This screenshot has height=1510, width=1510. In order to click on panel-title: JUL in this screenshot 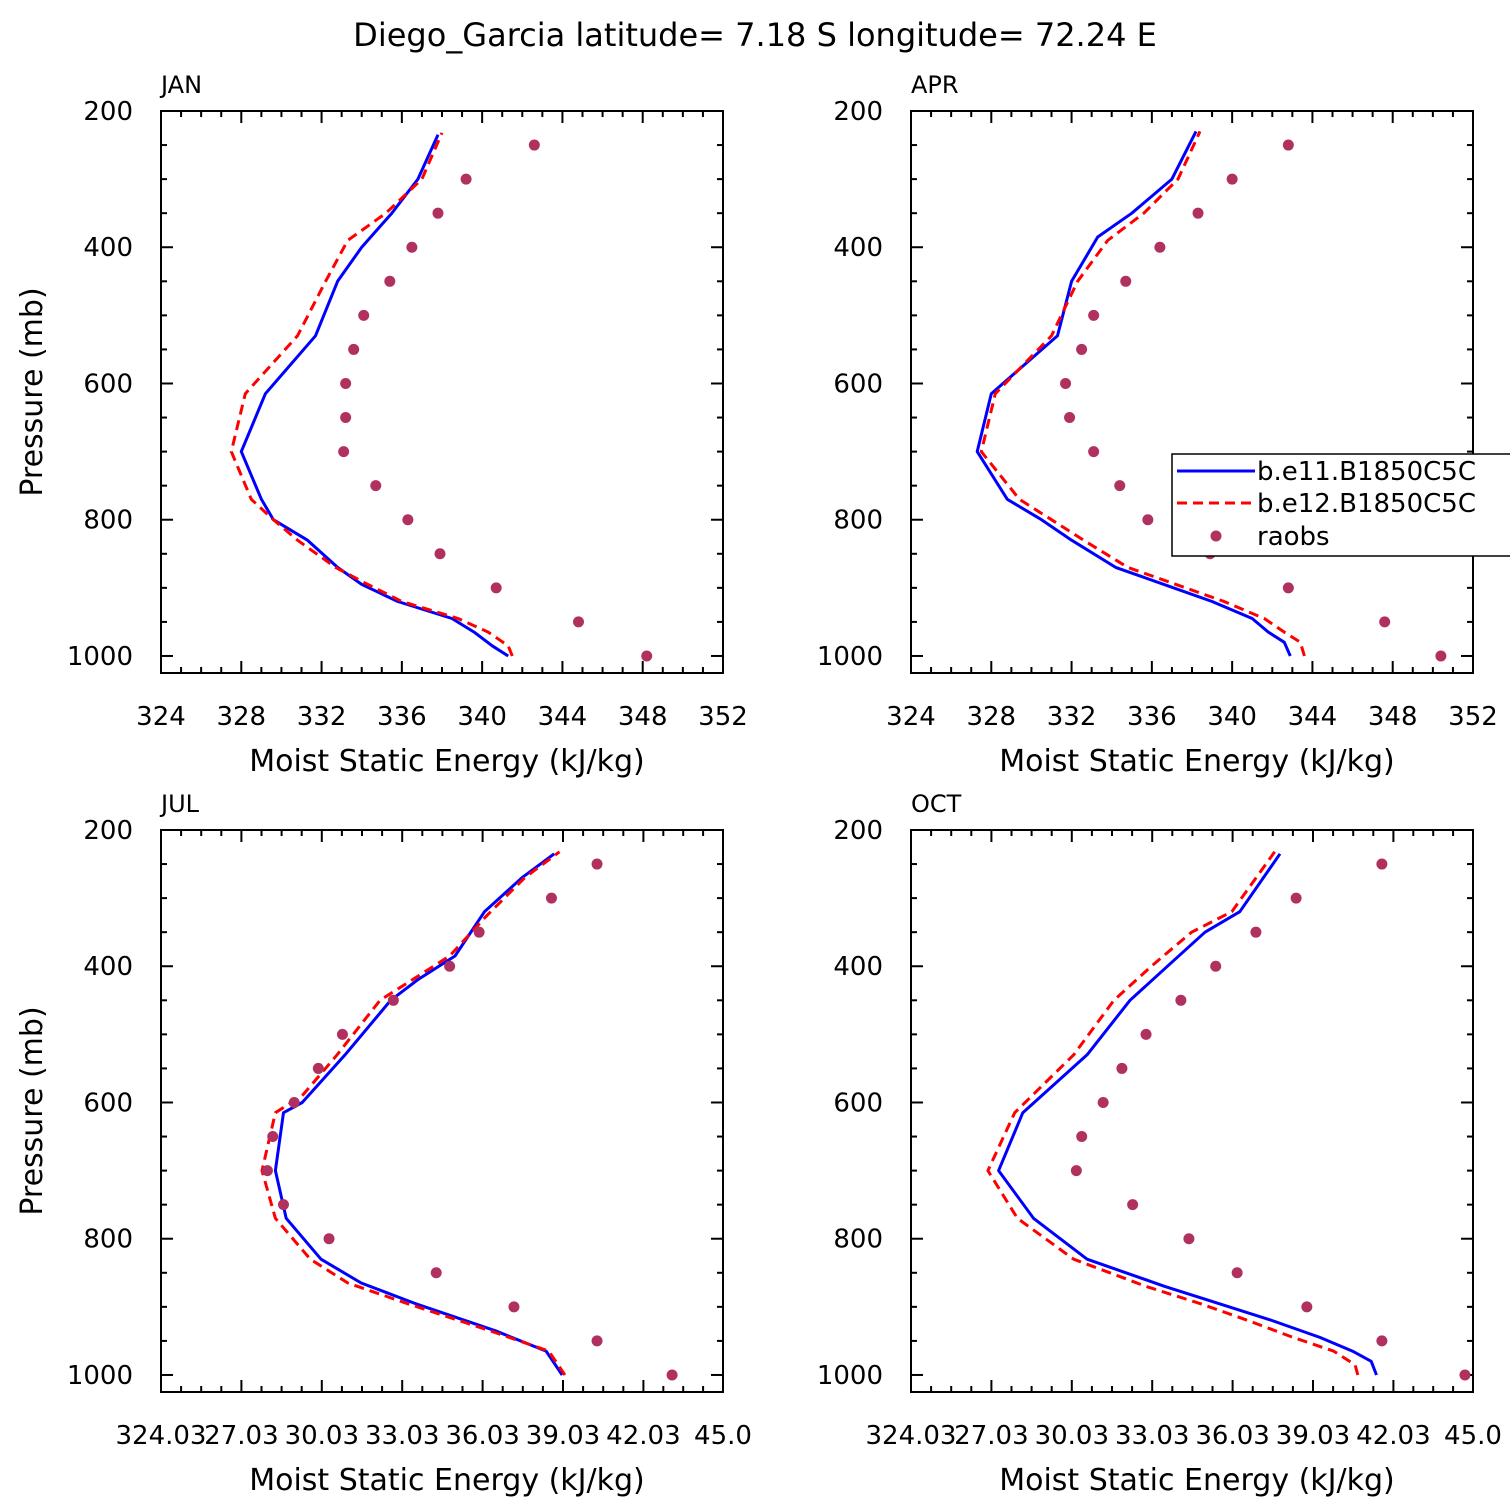, I will do `click(179, 804)`.